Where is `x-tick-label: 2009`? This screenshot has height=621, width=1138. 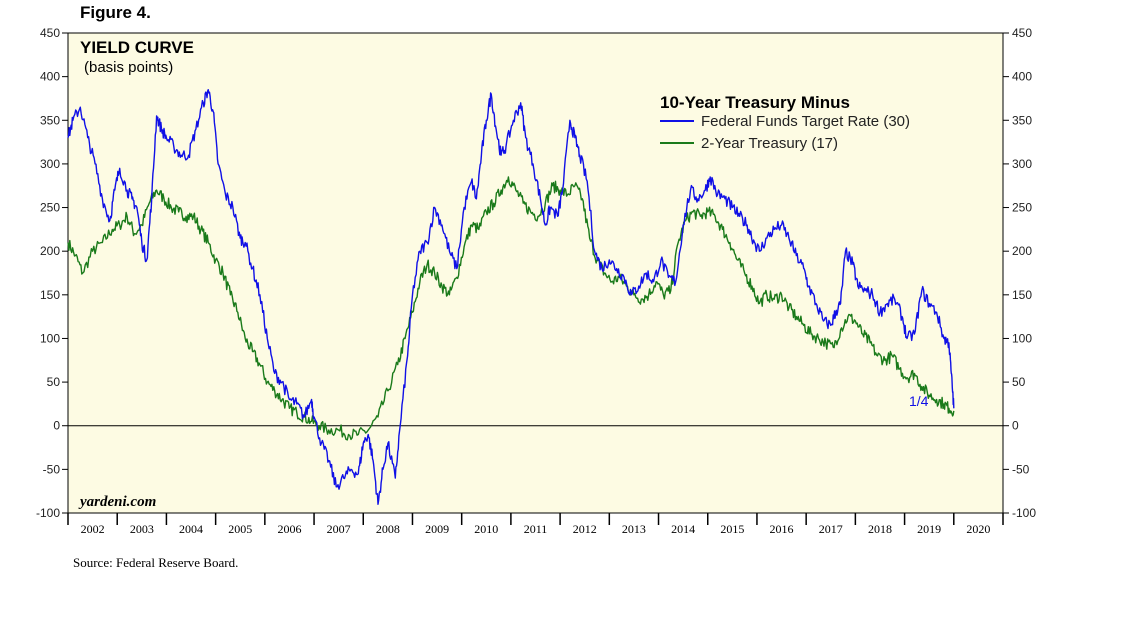
x-tick-label: 2009 is located at coordinates (437, 529).